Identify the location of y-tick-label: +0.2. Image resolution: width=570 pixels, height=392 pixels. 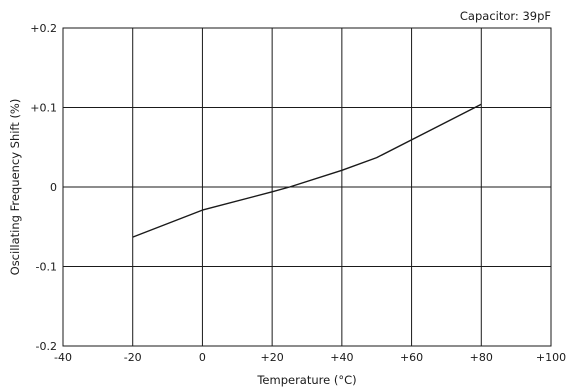
(43, 28).